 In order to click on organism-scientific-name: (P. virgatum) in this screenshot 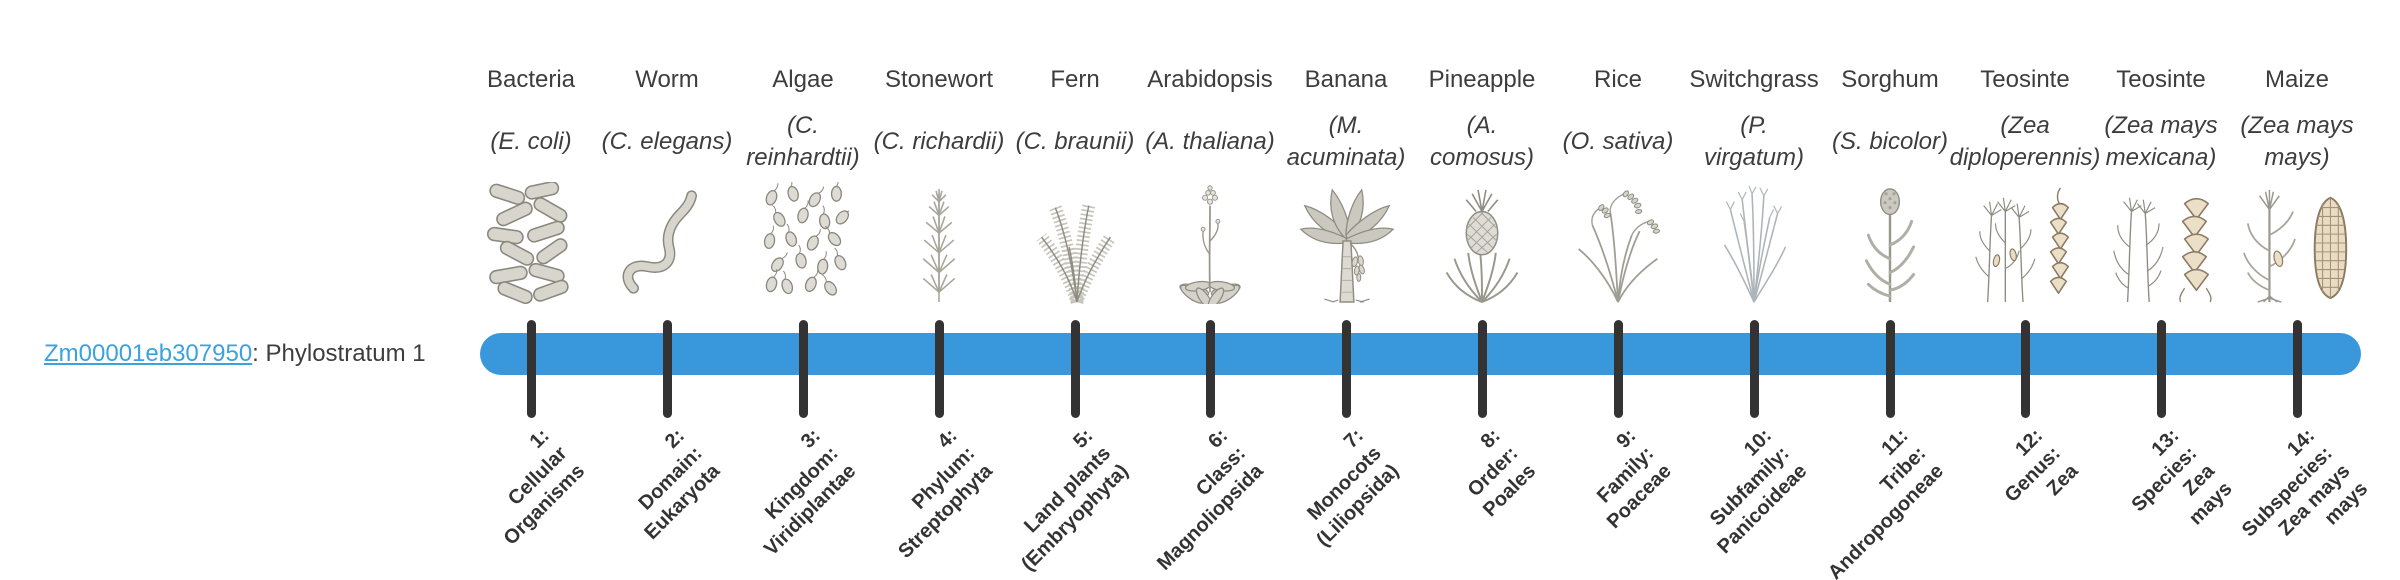, I will do `click(1754, 141)`.